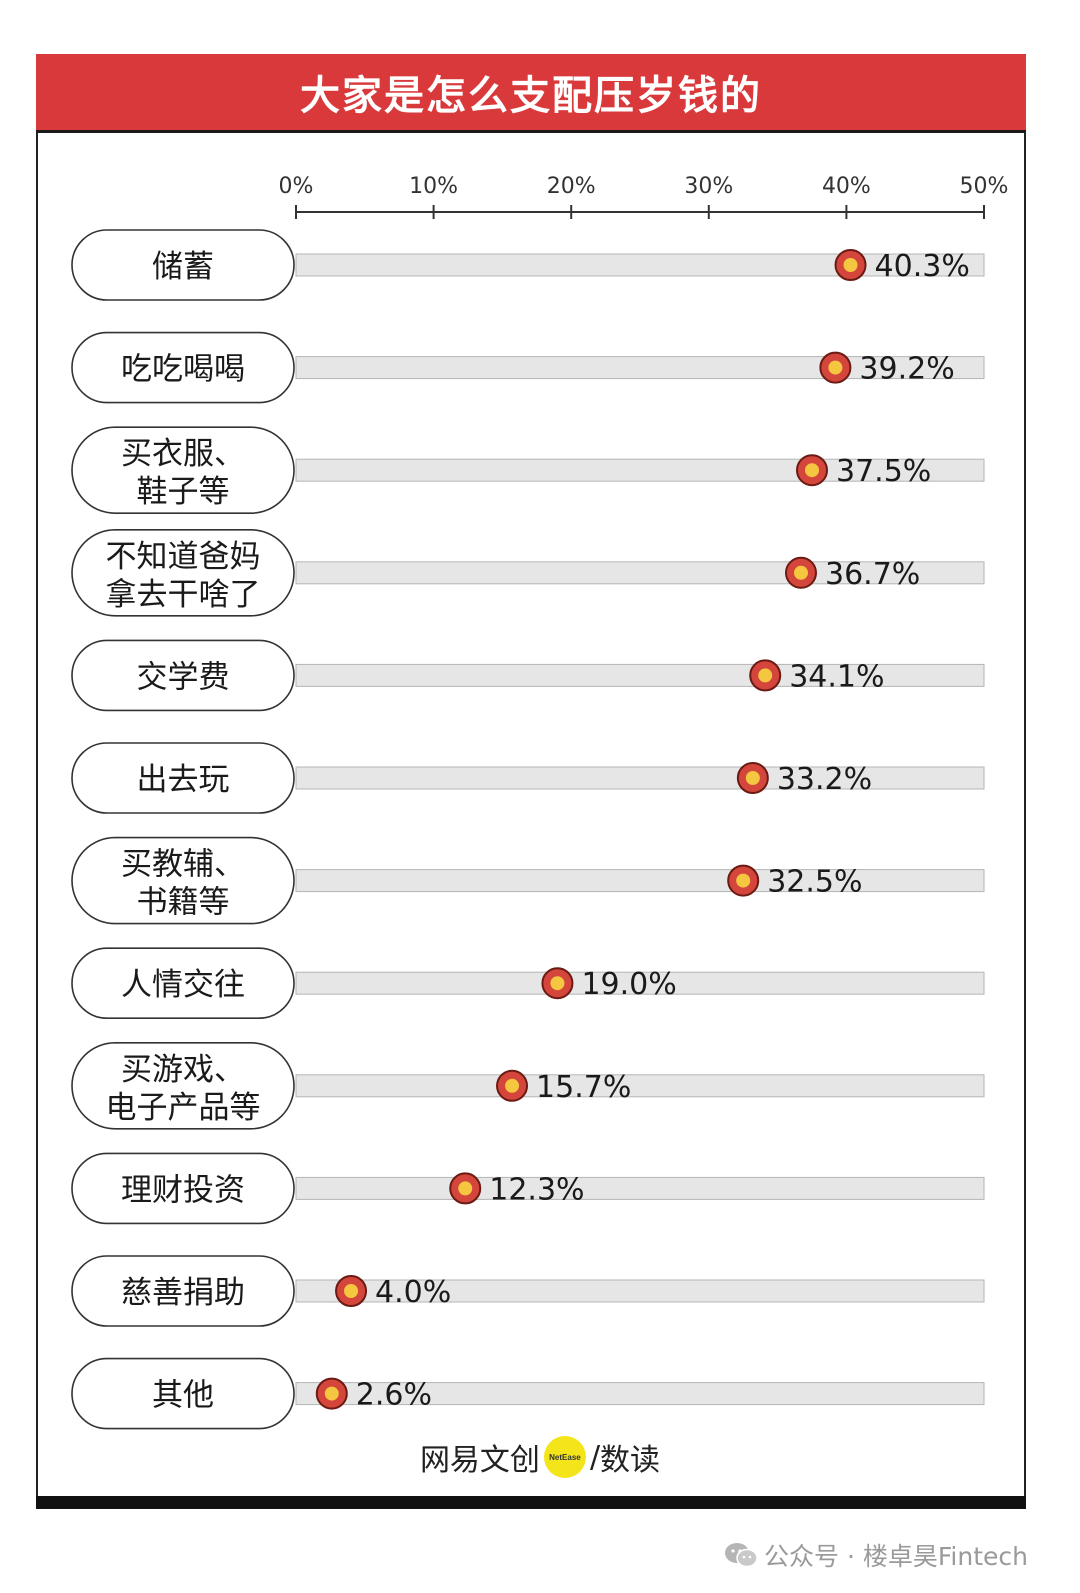 This screenshot has width=1080, height=1593. Describe the element at coordinates (741, 1555) in the screenshot. I see `wechat-icon` at that location.